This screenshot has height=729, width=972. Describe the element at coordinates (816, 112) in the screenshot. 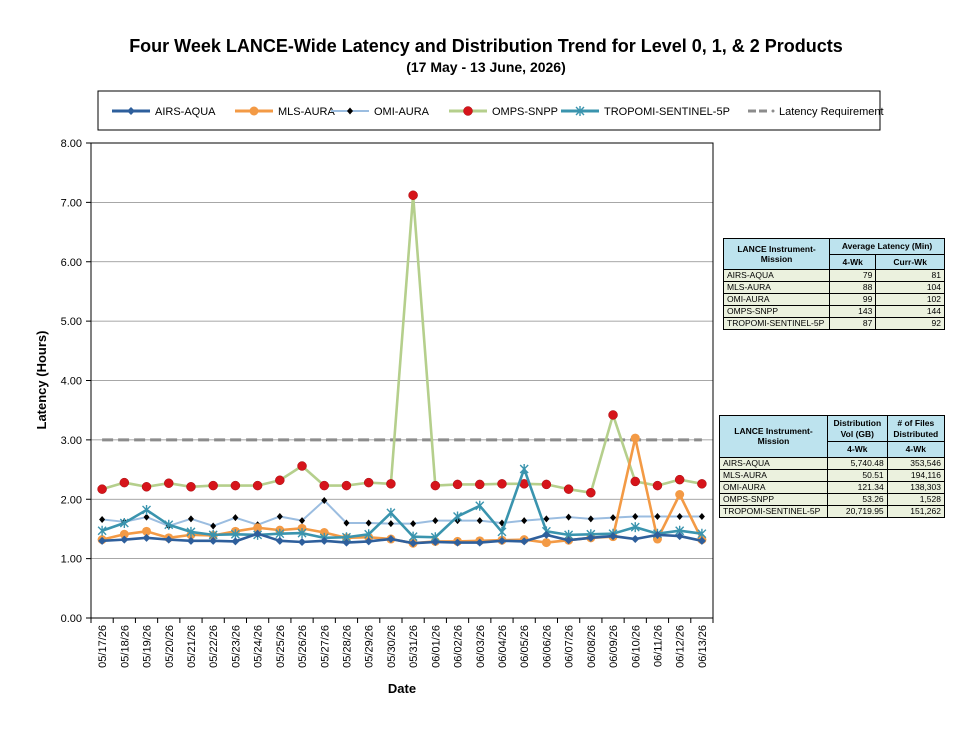

I see `legend-entry-latency-requirement: Latency Requirement` at that location.